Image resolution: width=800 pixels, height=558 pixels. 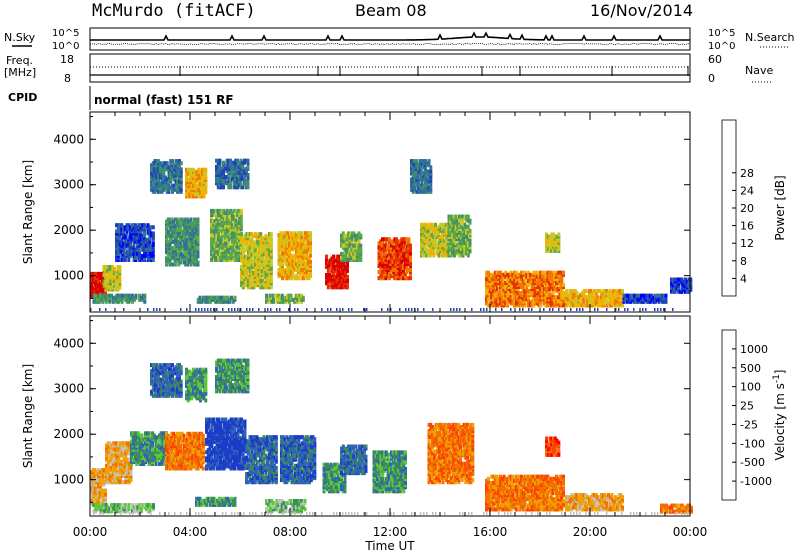 I want to click on power-ytick-label: 2000, so click(x=68, y=230).